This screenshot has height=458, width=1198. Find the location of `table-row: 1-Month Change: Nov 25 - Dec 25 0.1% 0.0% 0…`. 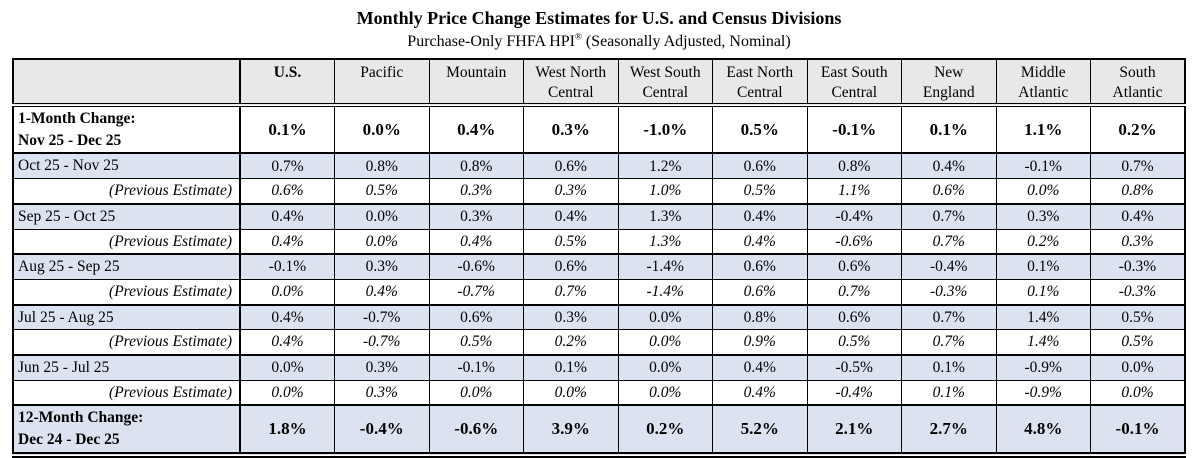

table-row: 1-Month Change: Nov 25 - Dec 25 0.1% 0.0% 0… is located at coordinates (599, 129).